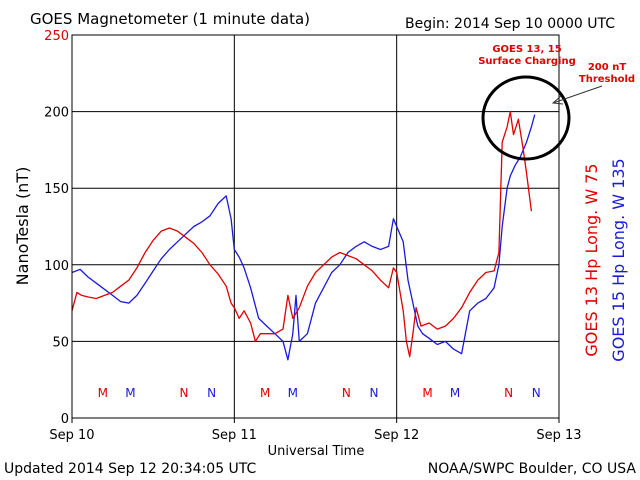 The image size is (640, 480). What do you see at coordinates (526, 118) in the screenshot?
I see `charging-circle` at bounding box center [526, 118].